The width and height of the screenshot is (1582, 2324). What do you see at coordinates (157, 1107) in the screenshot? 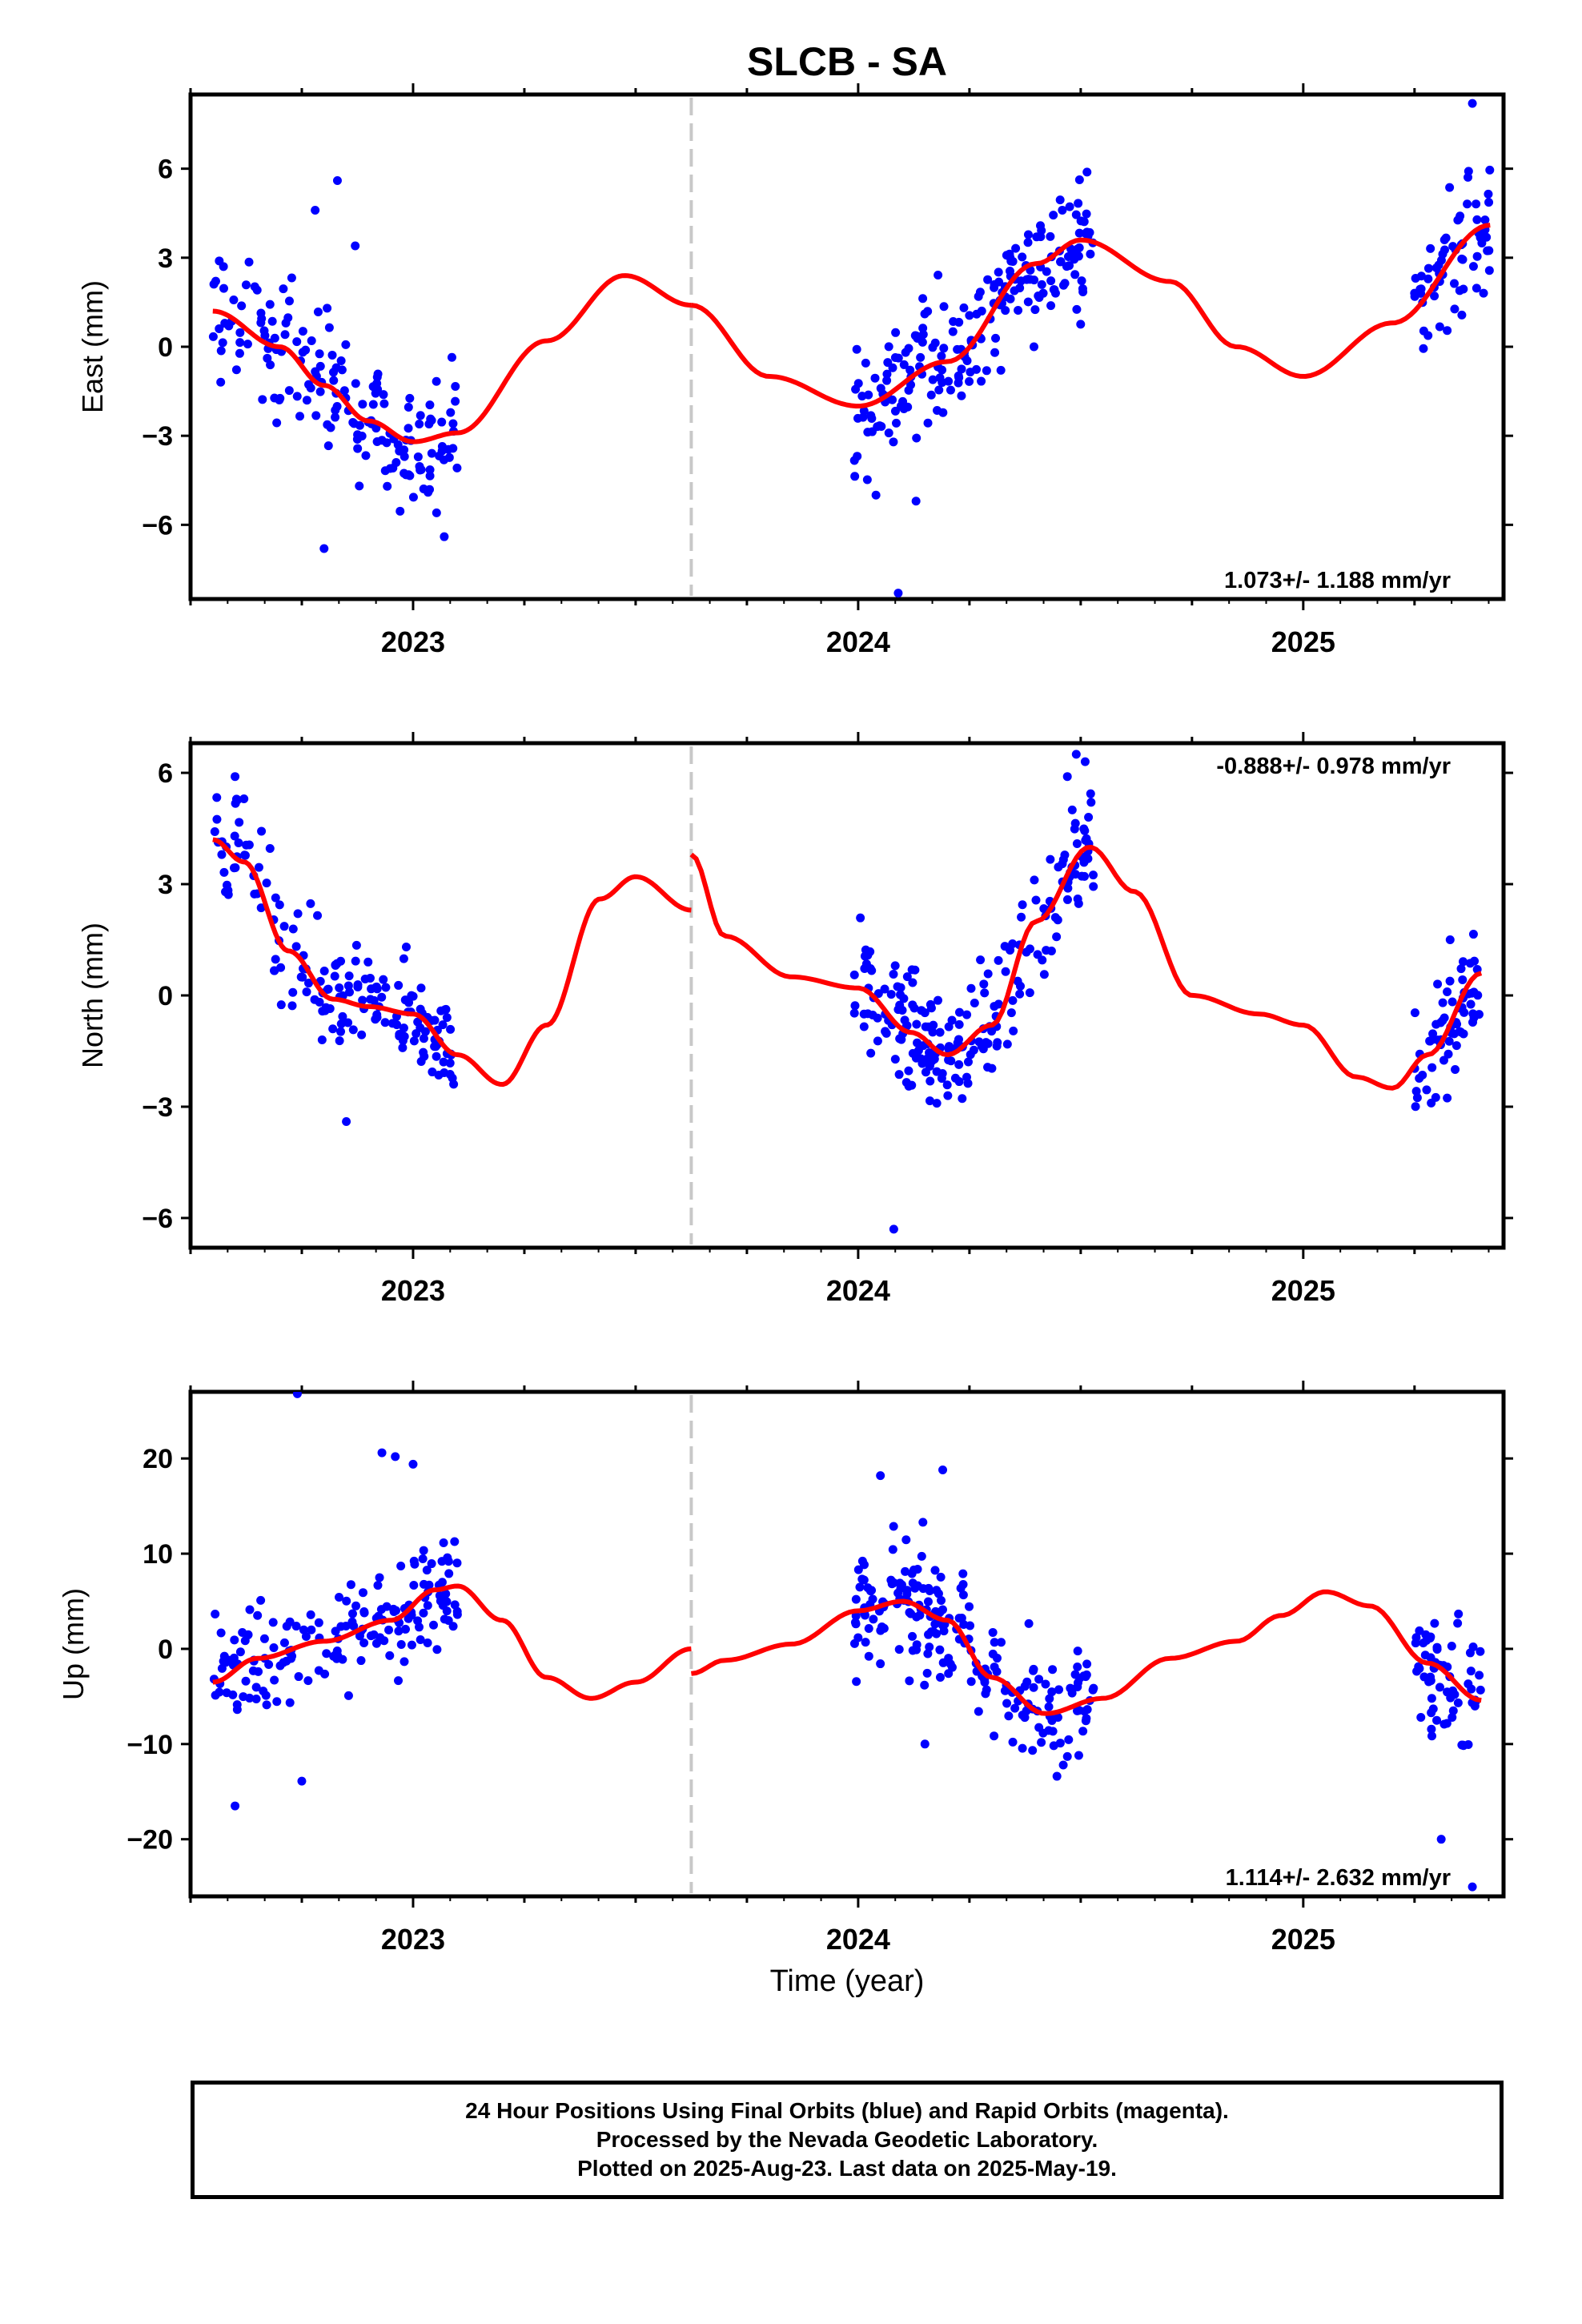
I see `y-tick-label: −3` at bounding box center [157, 1107].